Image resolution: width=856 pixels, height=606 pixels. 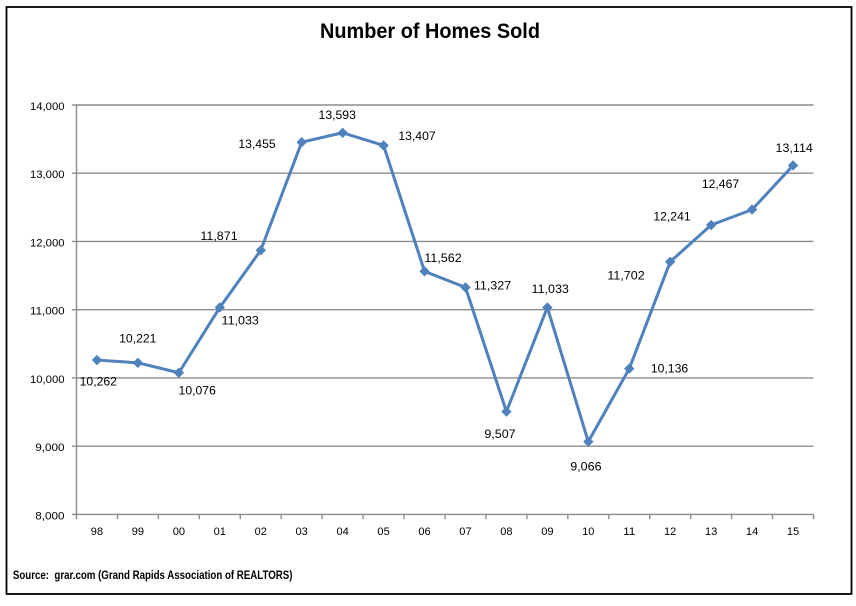 I want to click on svg-text: 11,562, so click(x=443, y=258).